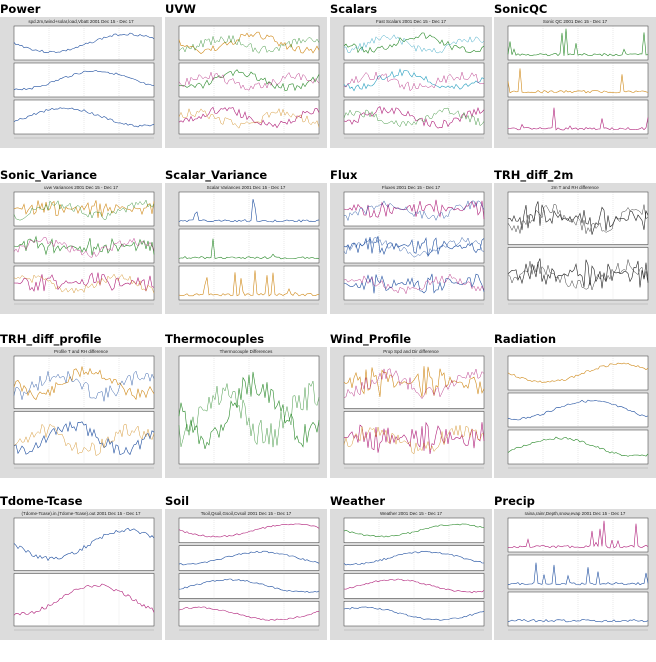 The width and height of the screenshot is (656, 662). I want to click on plot-title-link: Radiation, so click(525, 339).